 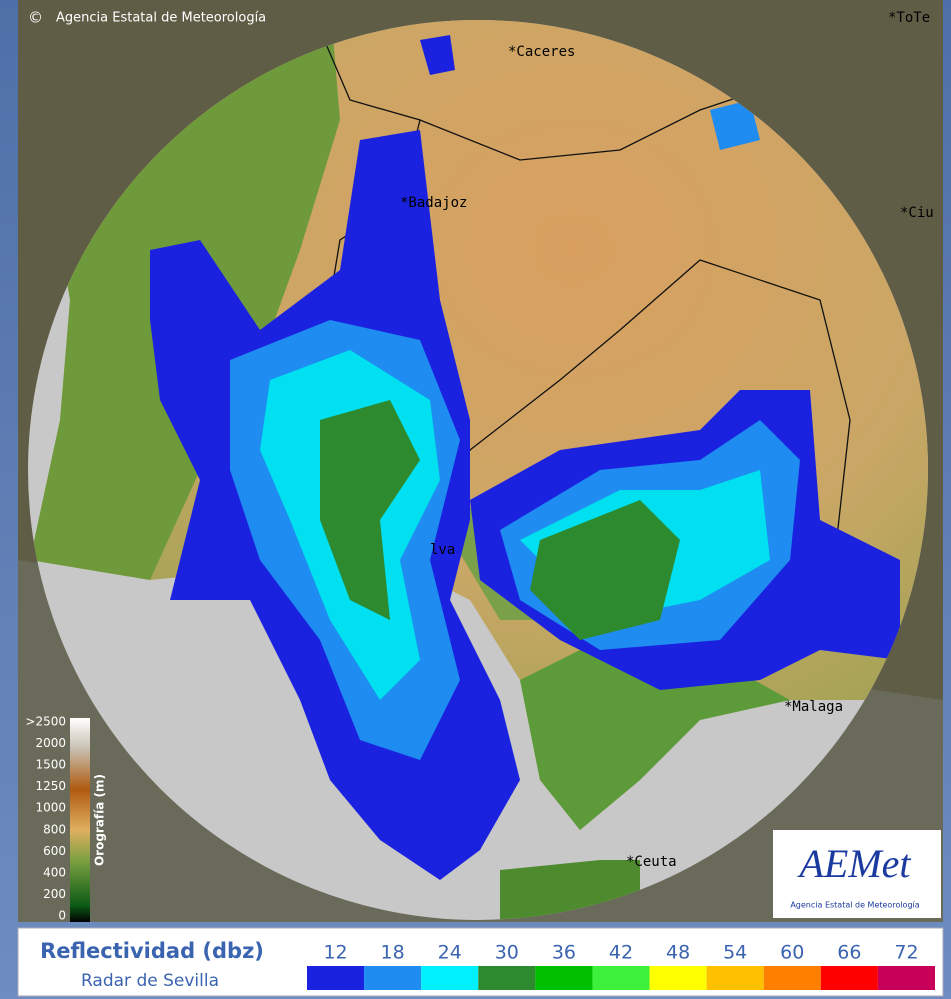 I want to click on place-label: *Badajoz, so click(x=433, y=203).